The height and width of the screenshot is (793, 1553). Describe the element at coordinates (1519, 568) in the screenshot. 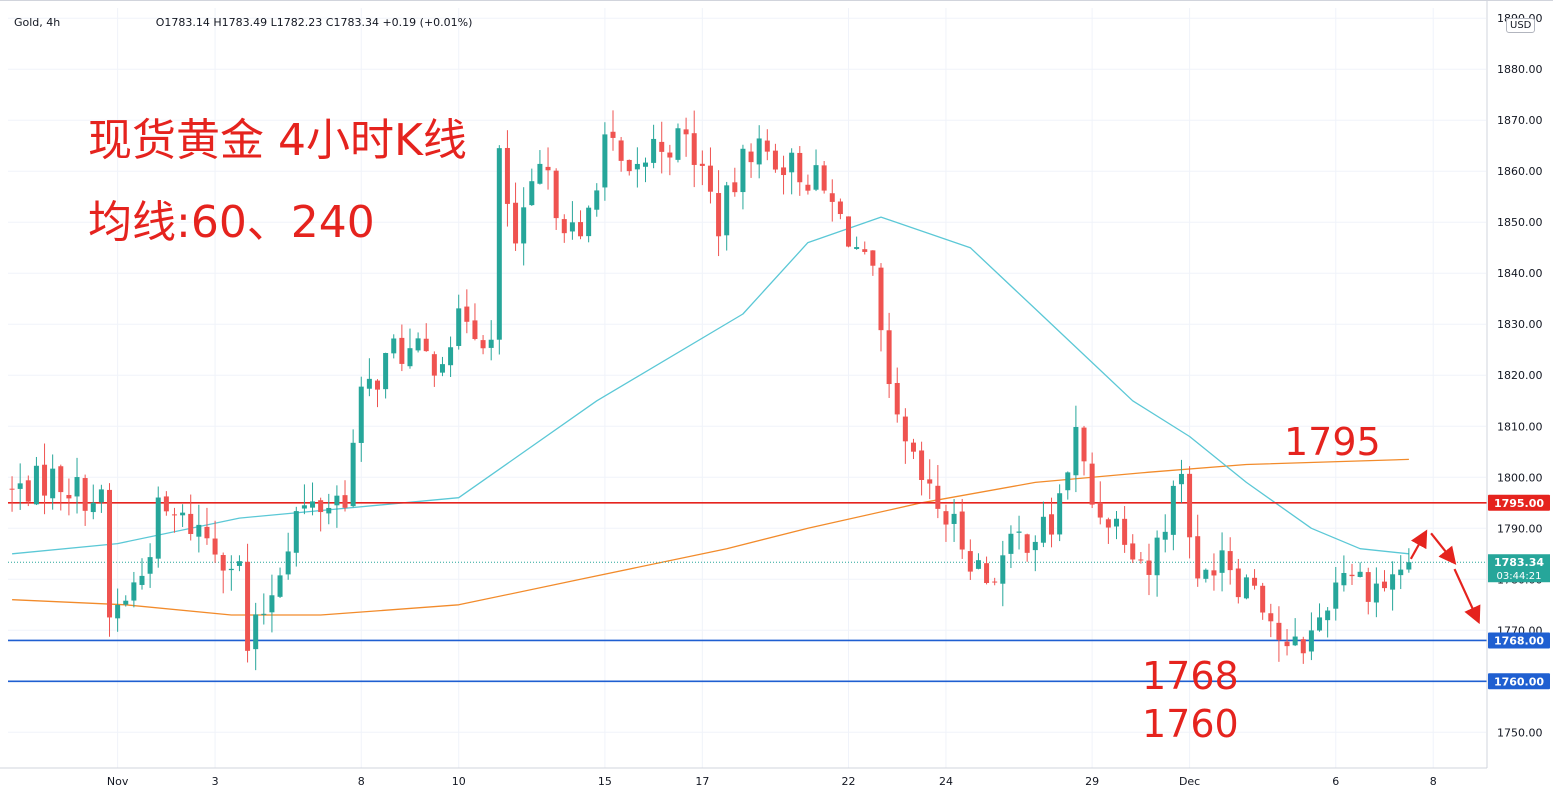

I see `last-price-tag-bg` at that location.